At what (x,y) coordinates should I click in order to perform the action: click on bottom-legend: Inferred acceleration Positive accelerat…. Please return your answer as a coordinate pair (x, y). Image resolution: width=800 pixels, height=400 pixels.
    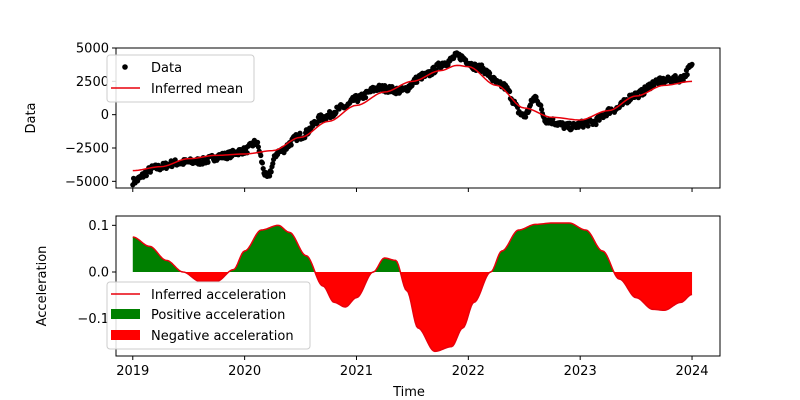
    Looking at the image, I should click on (208, 315).